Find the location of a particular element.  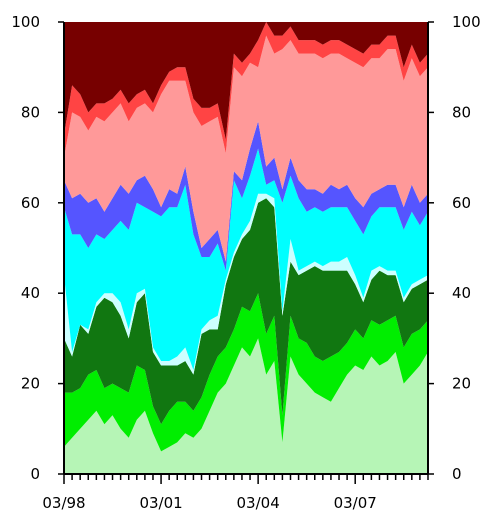

y-tick-label-right-40: 40 is located at coordinates (461, 293).